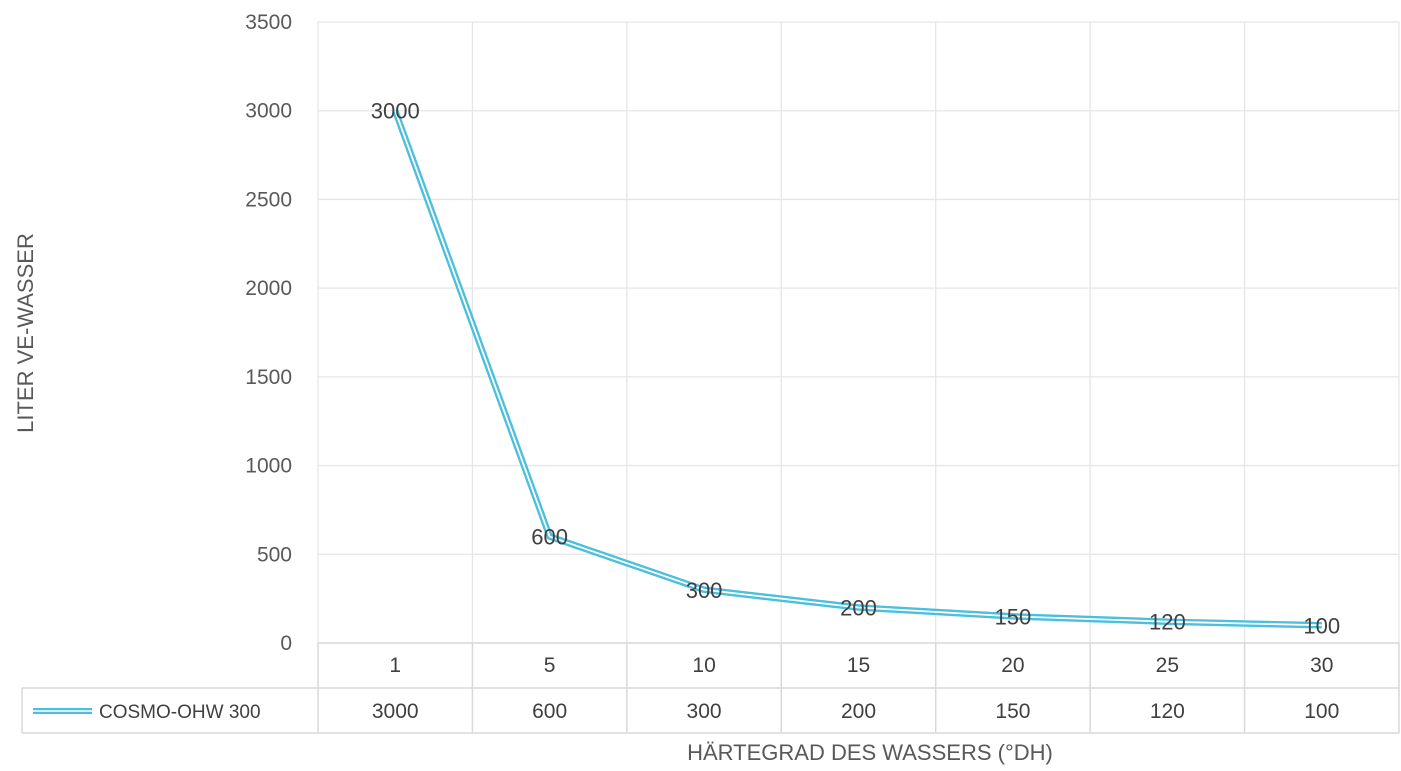  I want to click on data-label: 150, so click(1013, 616).